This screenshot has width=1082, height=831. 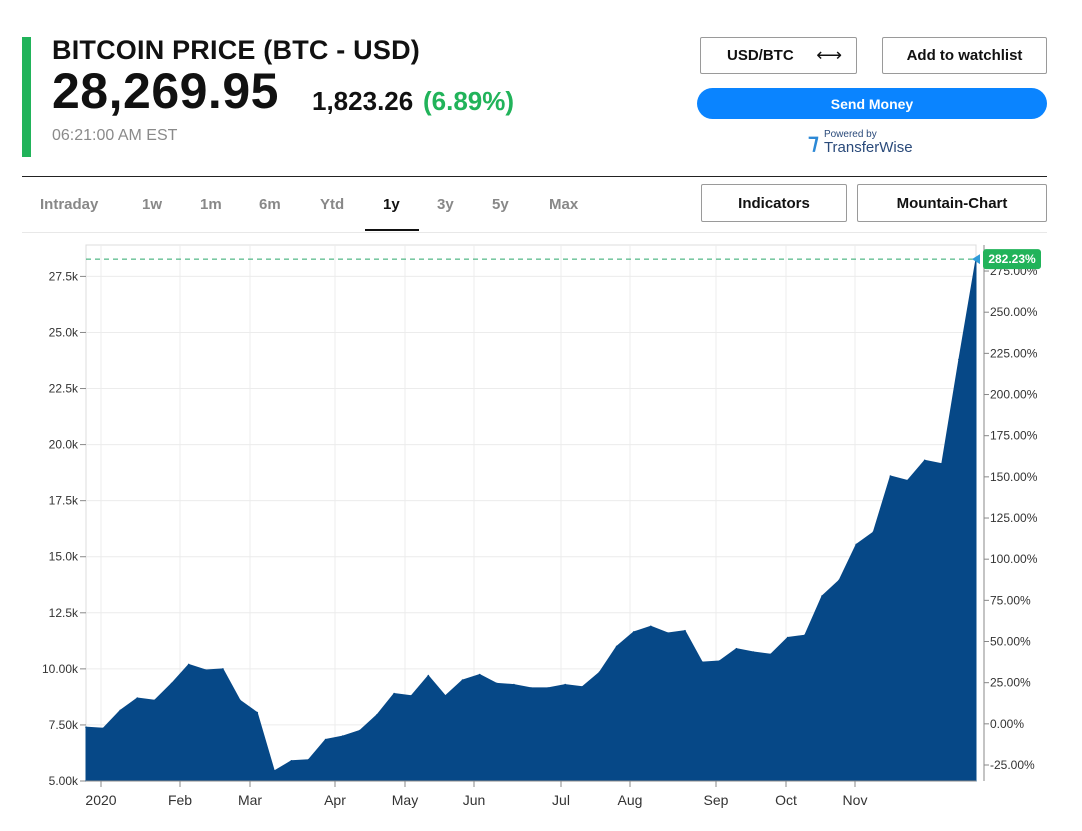 I want to click on y-left-tick-label: 10.00k, so click(x=60, y=669).